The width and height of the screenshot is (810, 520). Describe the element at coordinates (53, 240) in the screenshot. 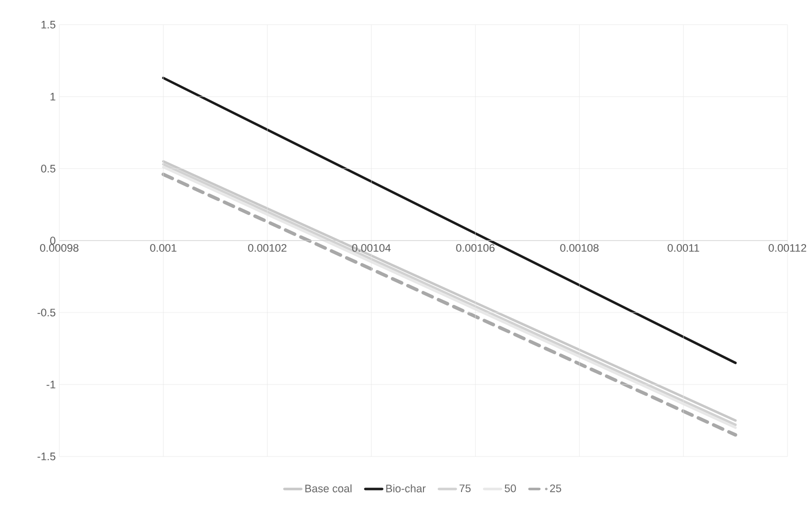

I see `y-tick-label: 0` at that location.